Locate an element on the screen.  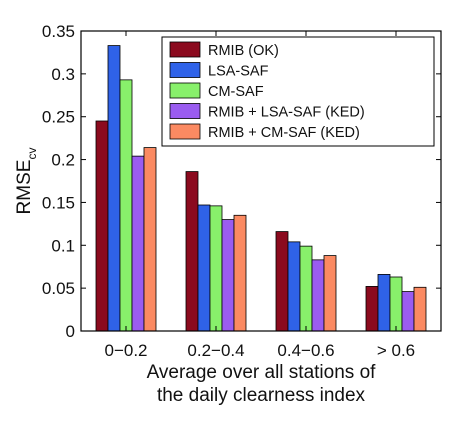
legend-label-4: RMIB + LSA-SAF (KED) is located at coordinates (286, 113).